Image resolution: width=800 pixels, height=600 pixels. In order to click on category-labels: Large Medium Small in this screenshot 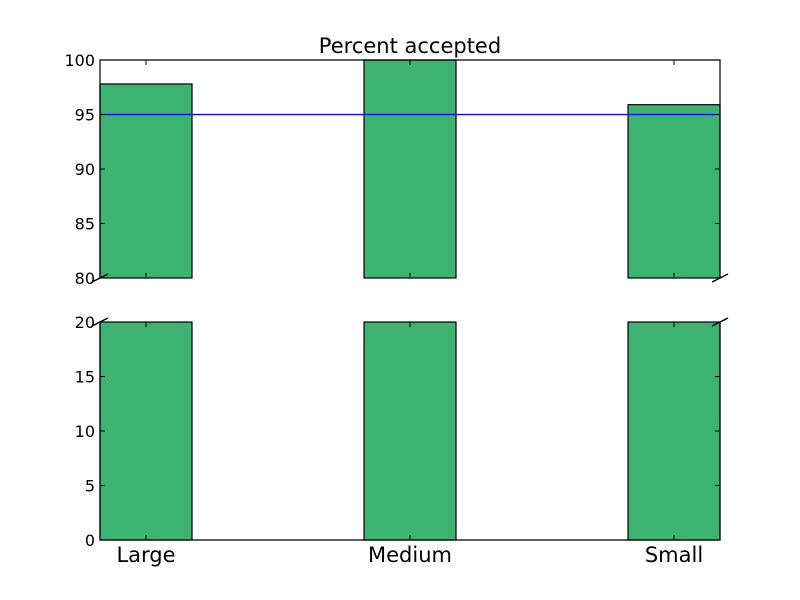, I will do `click(409, 555)`.